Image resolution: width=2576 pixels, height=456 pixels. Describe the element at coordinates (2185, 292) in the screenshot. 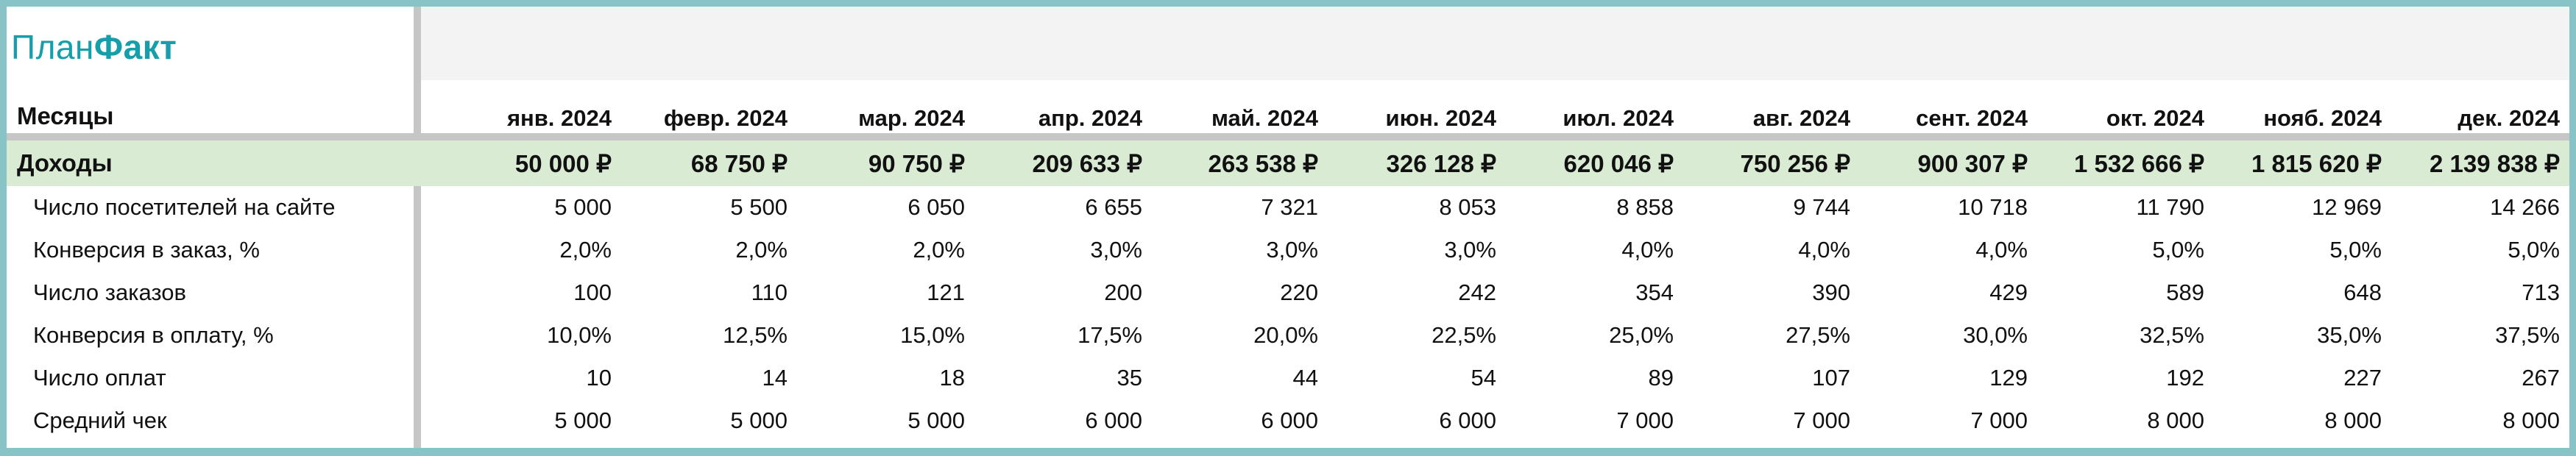

I see `value-cell-10: 589` at that location.